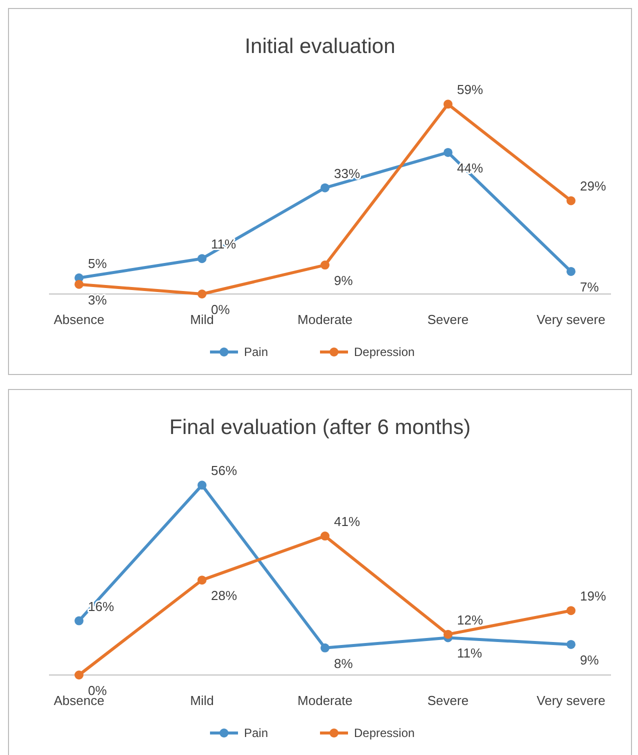  Describe the element at coordinates (470, 620) in the screenshot. I see `data-label: 12%` at that location.